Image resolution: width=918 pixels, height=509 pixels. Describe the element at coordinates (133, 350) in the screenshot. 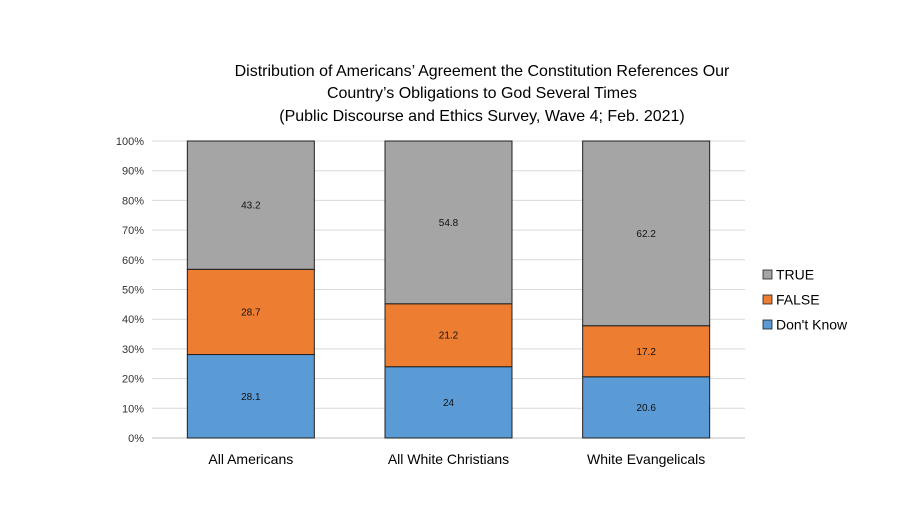

I see `y-tick-label: 30%` at that location.